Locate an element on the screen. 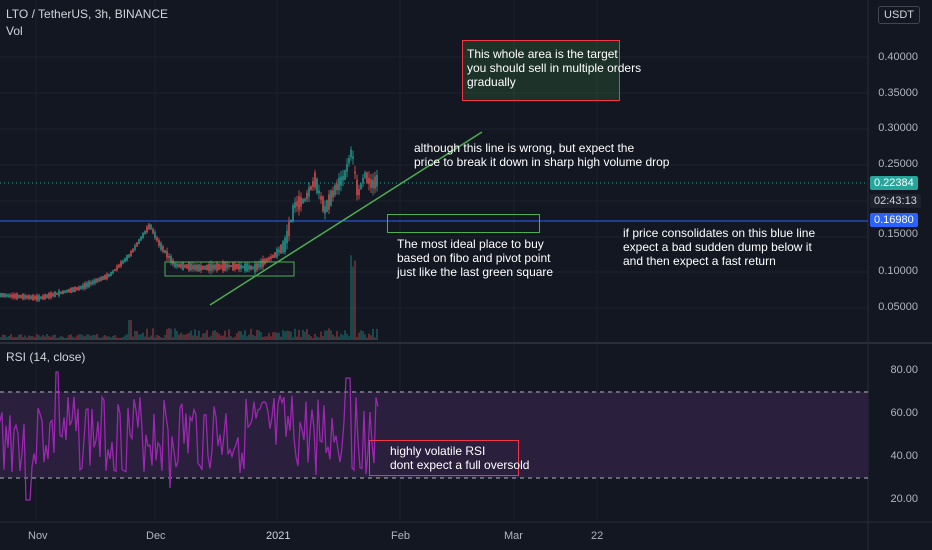 The width and height of the screenshot is (932, 550). target-zone-box is located at coordinates (541, 70).